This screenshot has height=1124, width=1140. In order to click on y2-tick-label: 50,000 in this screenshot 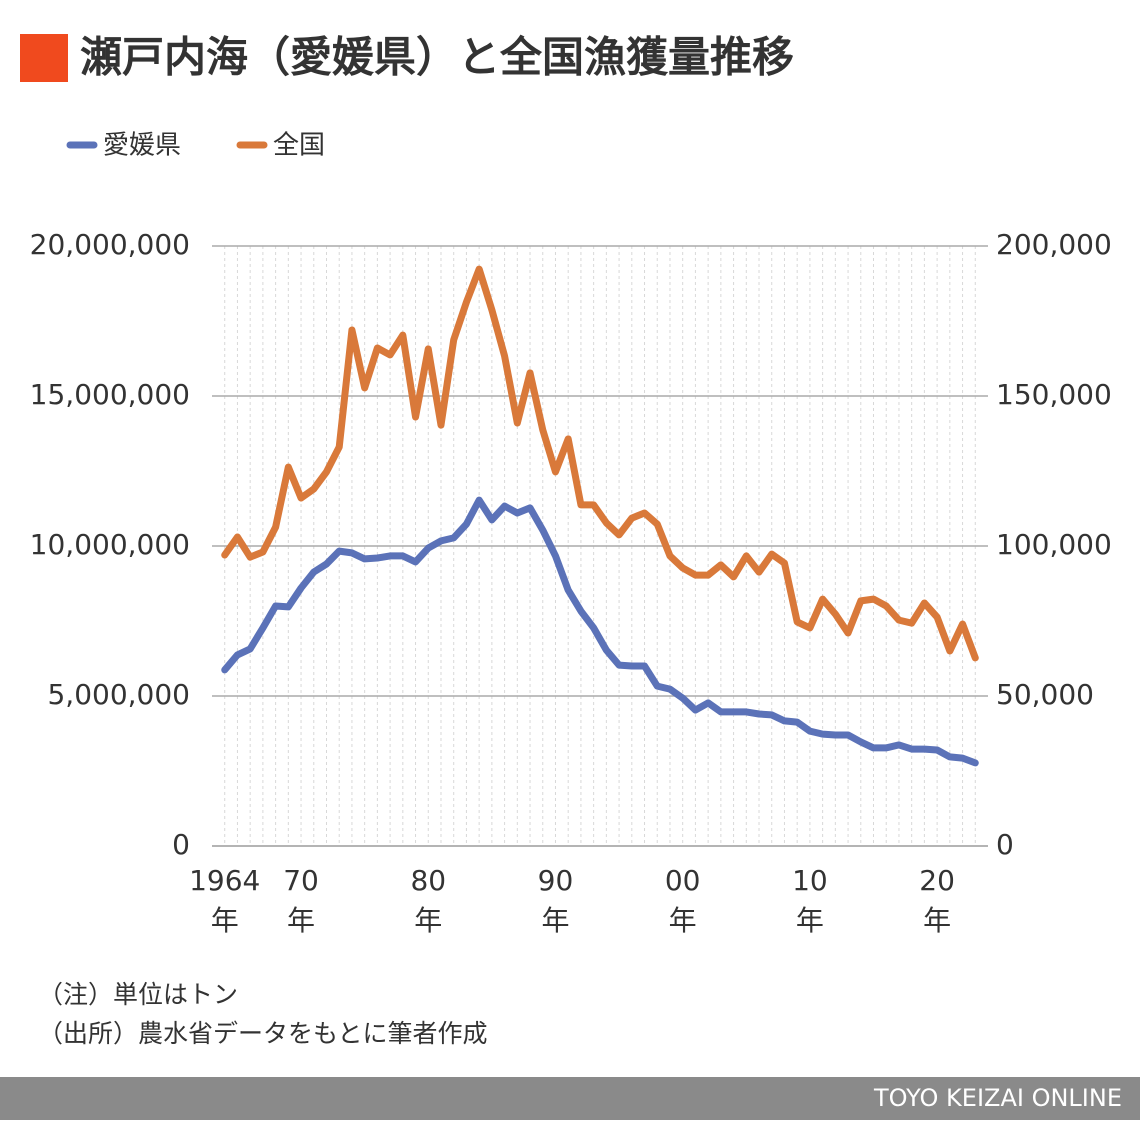, I will do `click(1045, 694)`.